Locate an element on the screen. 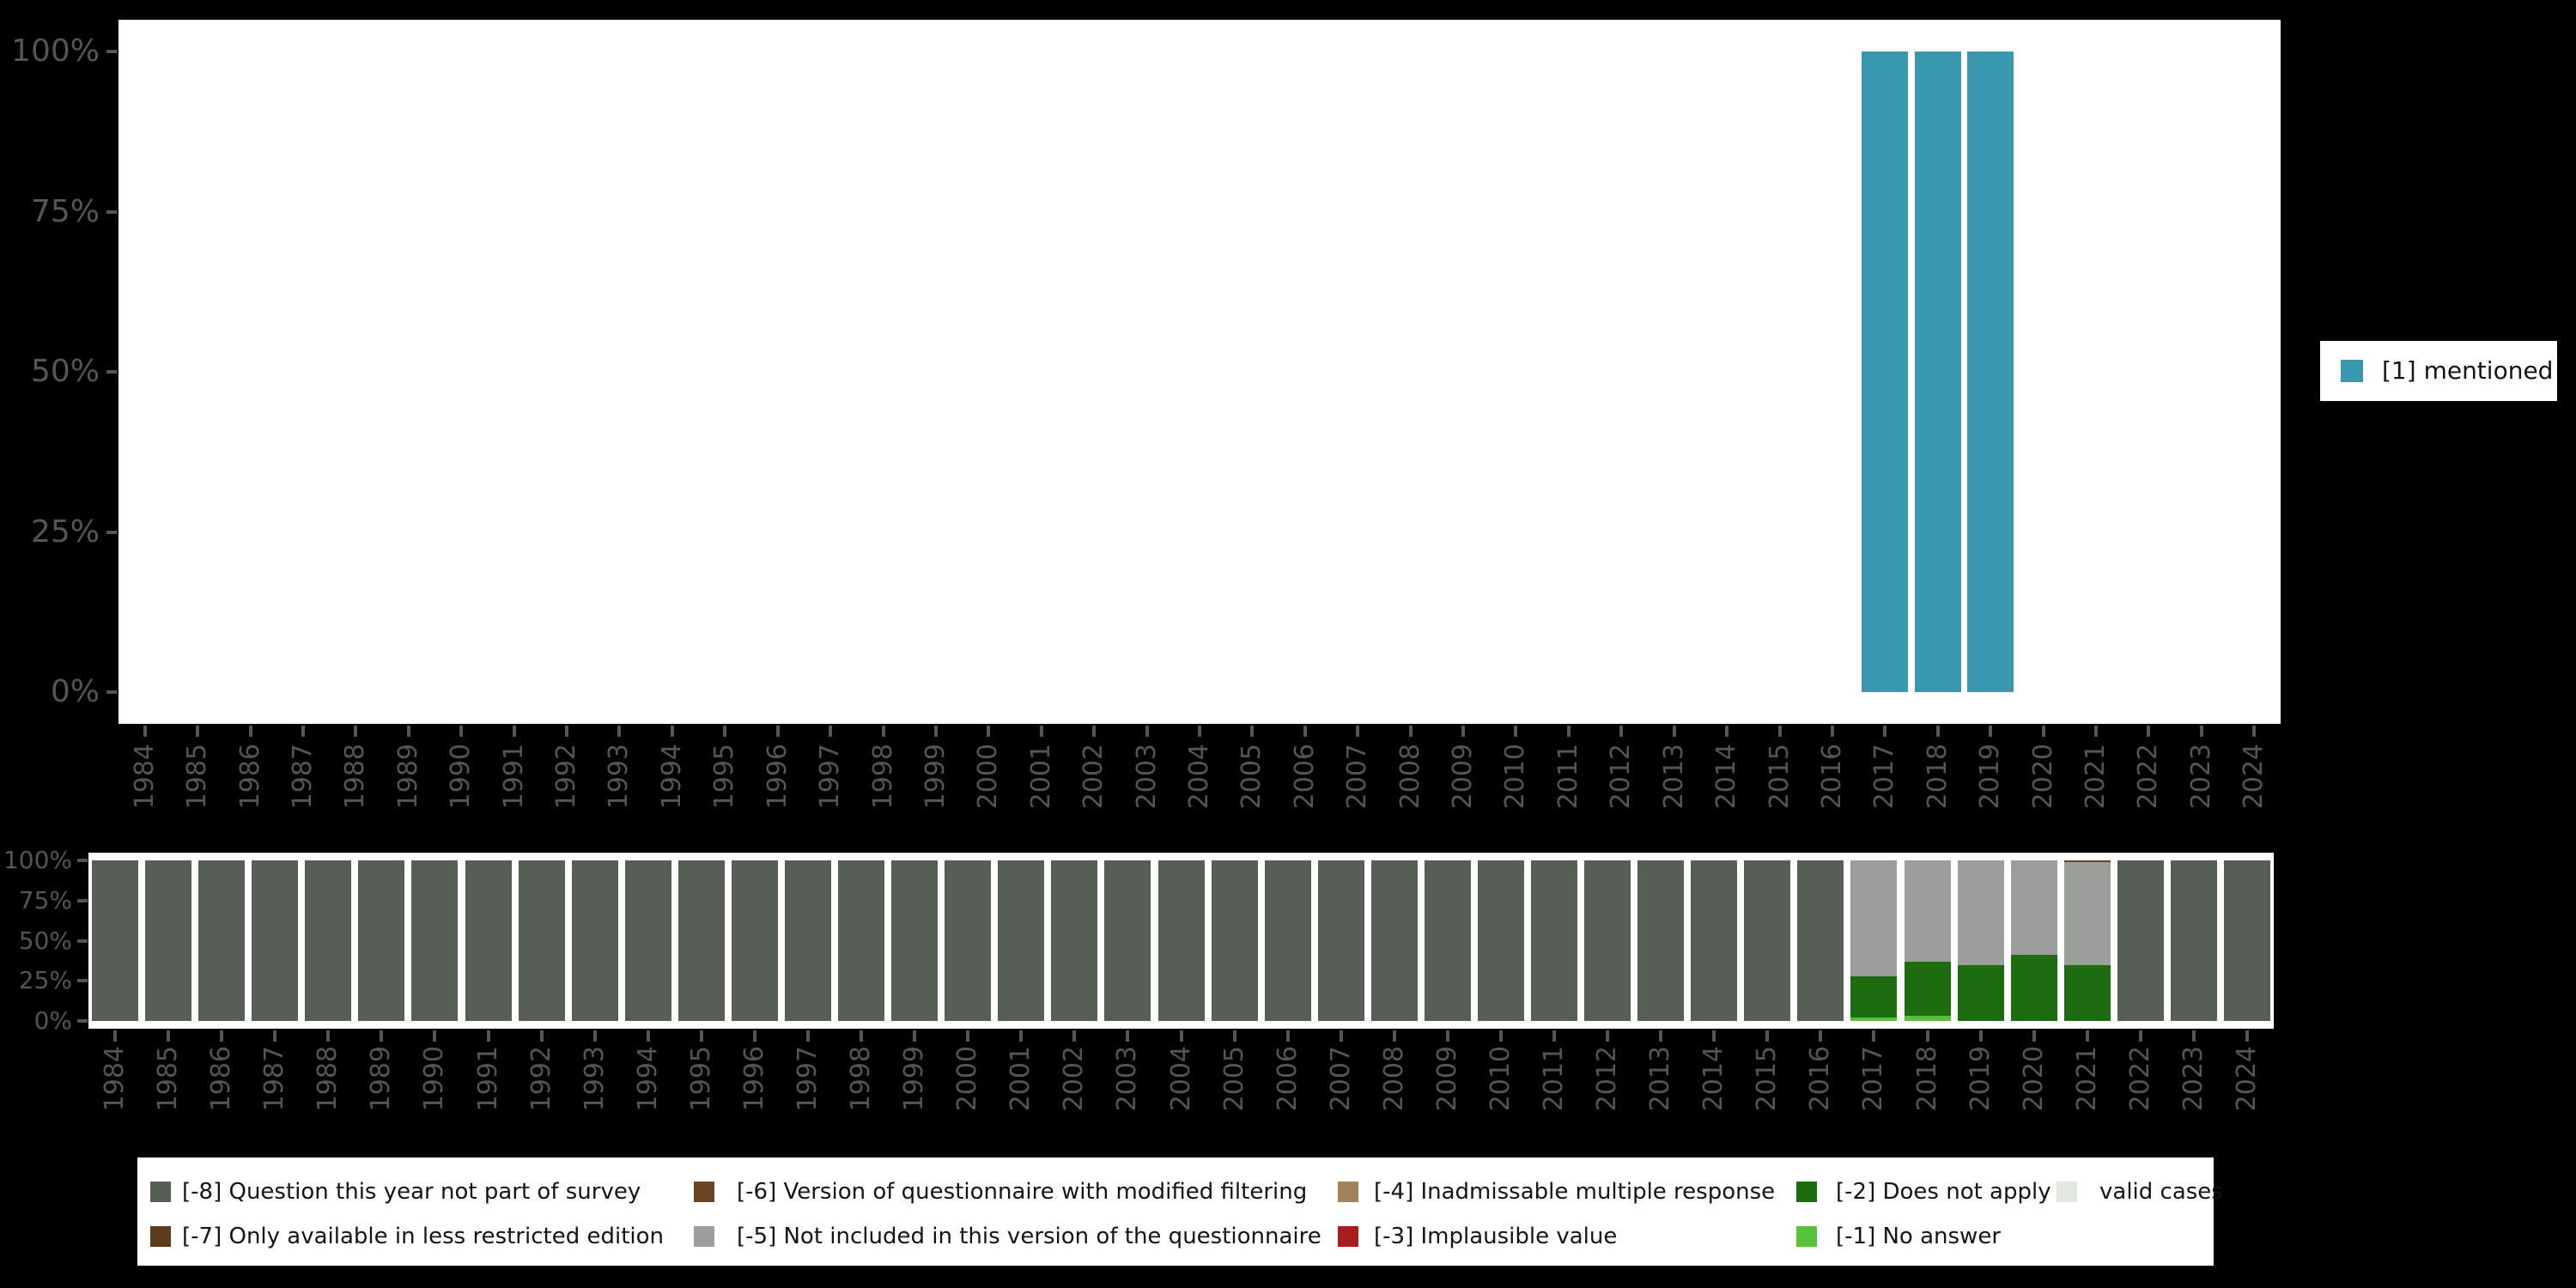 The width and height of the screenshot is (2576, 1288). bottom-chart-x-tick-2004 is located at coordinates (1181, 1036).